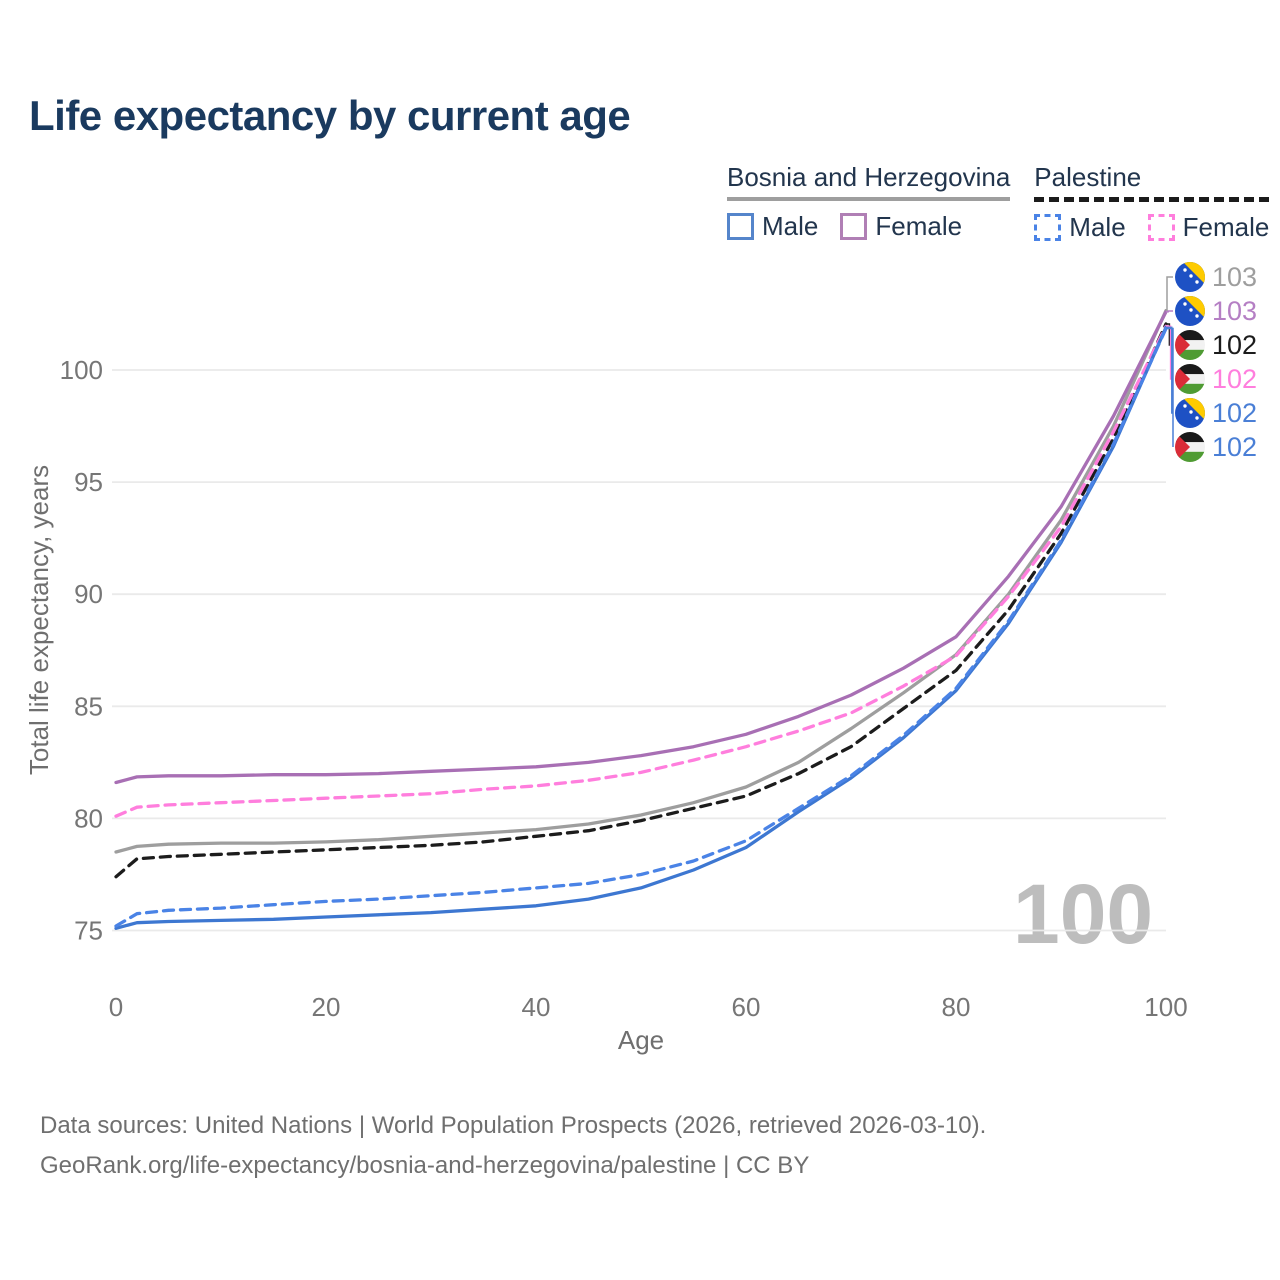  I want to click on legend-item-bosnia-male: Male, so click(772, 226).